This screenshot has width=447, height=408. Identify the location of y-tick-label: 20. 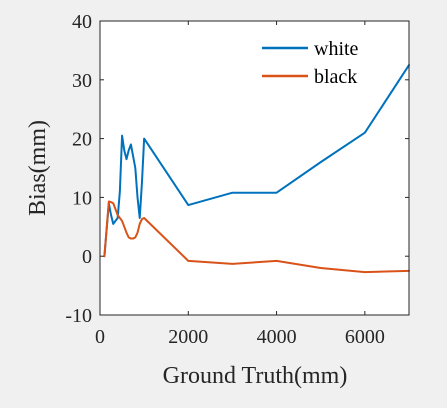
(82, 140).